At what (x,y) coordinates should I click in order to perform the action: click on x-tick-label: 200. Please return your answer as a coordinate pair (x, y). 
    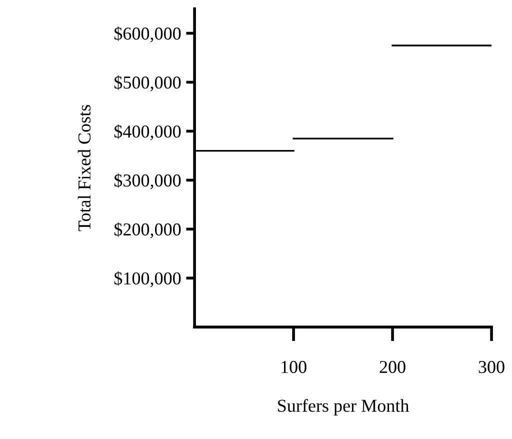
    Looking at the image, I should click on (393, 367).